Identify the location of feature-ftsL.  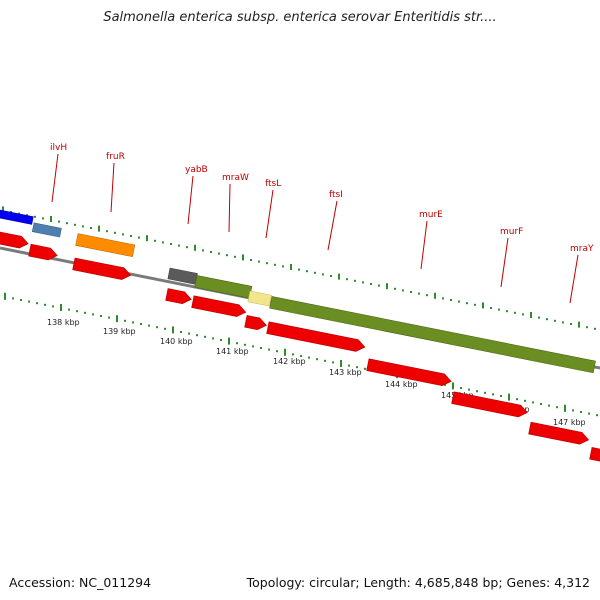
(259, 298).